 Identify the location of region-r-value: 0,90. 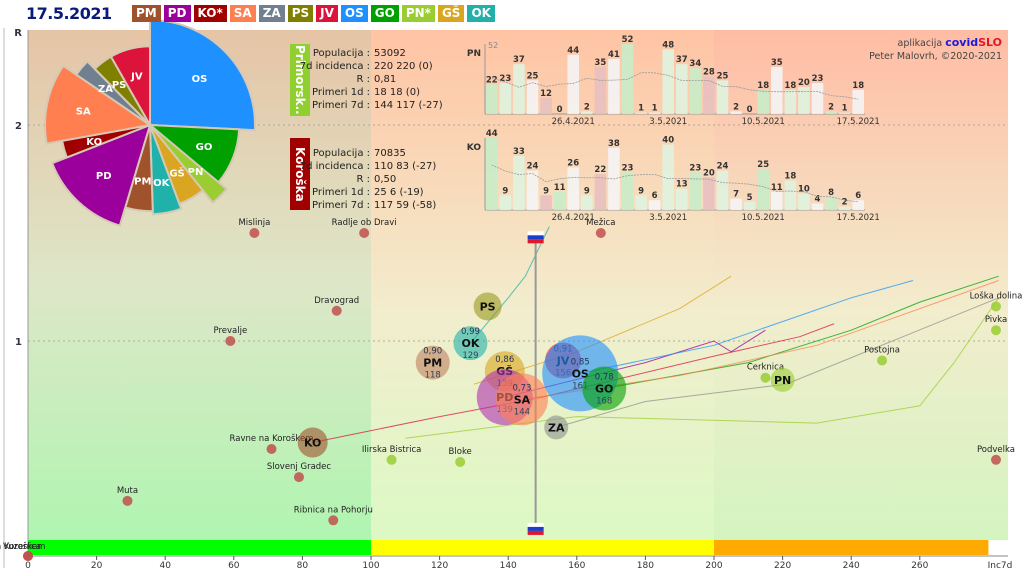
(432, 352).